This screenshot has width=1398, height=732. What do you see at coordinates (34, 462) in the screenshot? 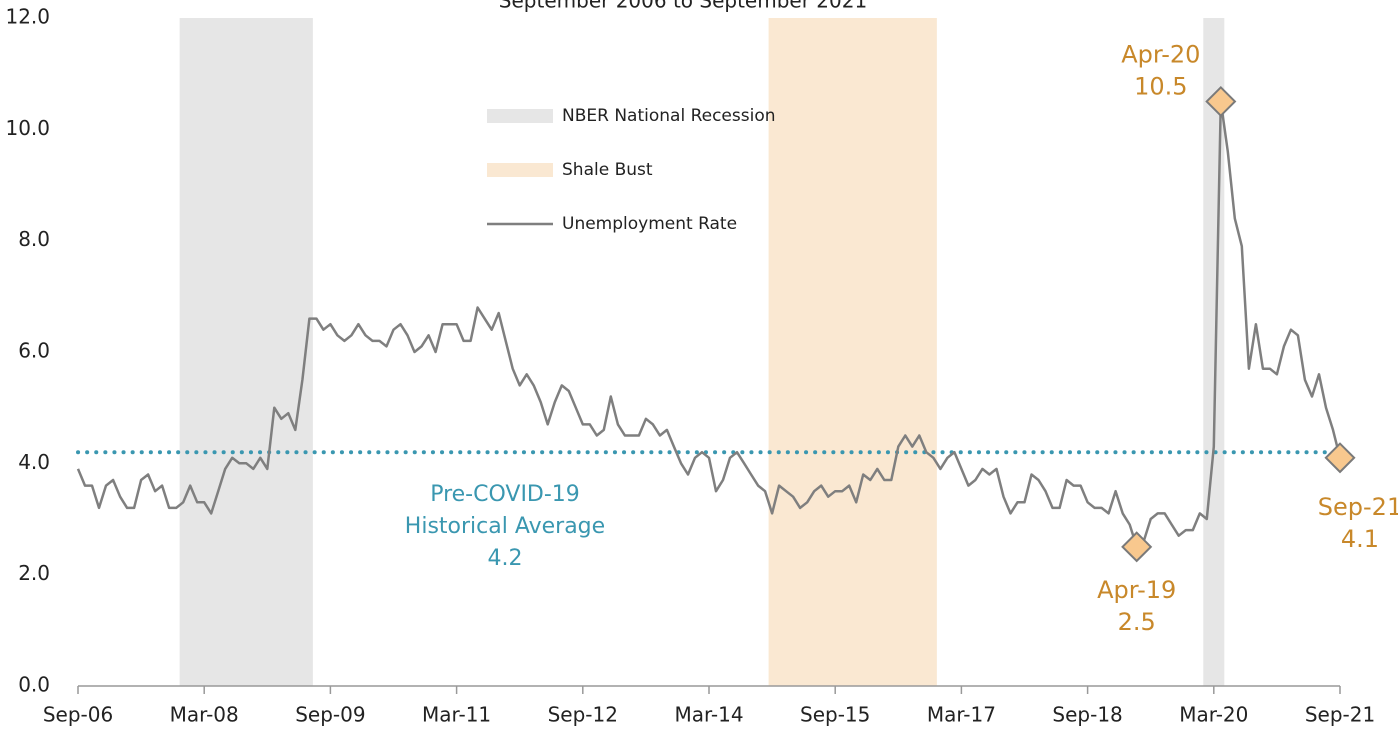
I see `y-tick-label: 4.0` at bounding box center [34, 462].